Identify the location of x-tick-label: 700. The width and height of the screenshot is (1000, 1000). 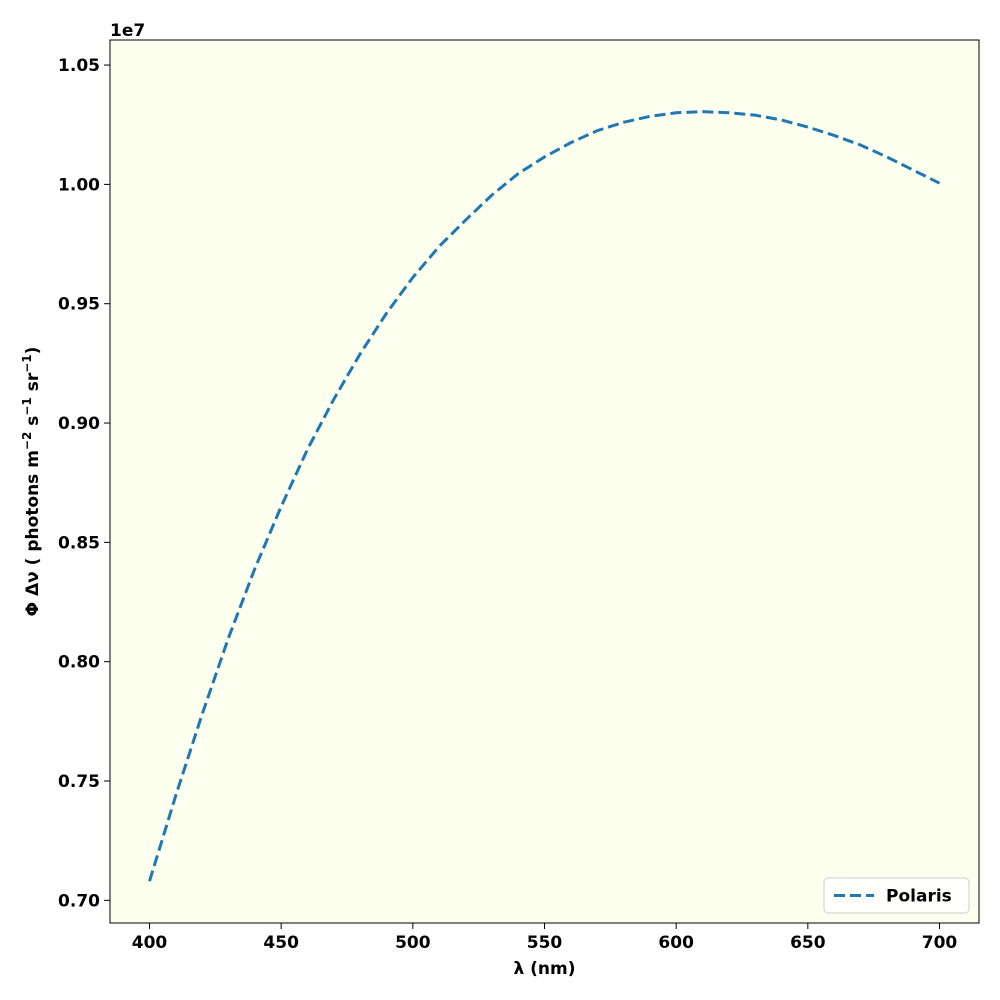
(940, 943).